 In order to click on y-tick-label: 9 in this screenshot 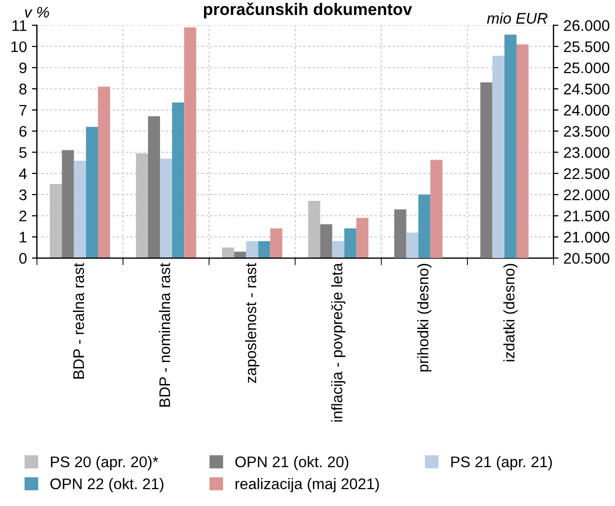, I will do `click(22, 68)`.